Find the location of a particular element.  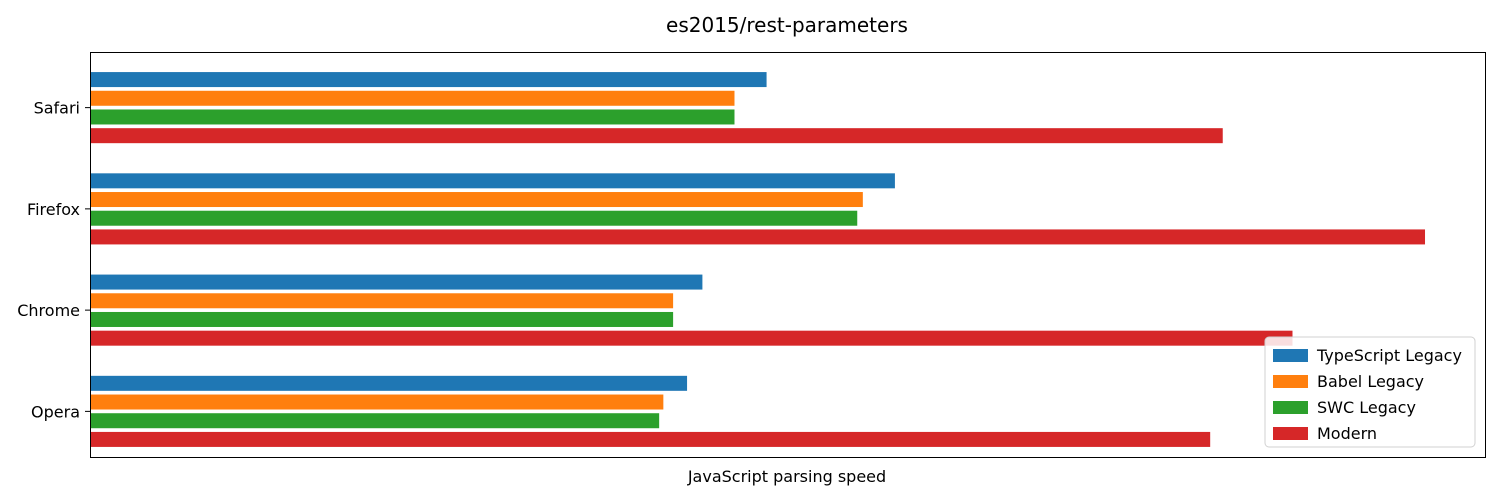

y-tick-label: Safari is located at coordinates (57, 108).